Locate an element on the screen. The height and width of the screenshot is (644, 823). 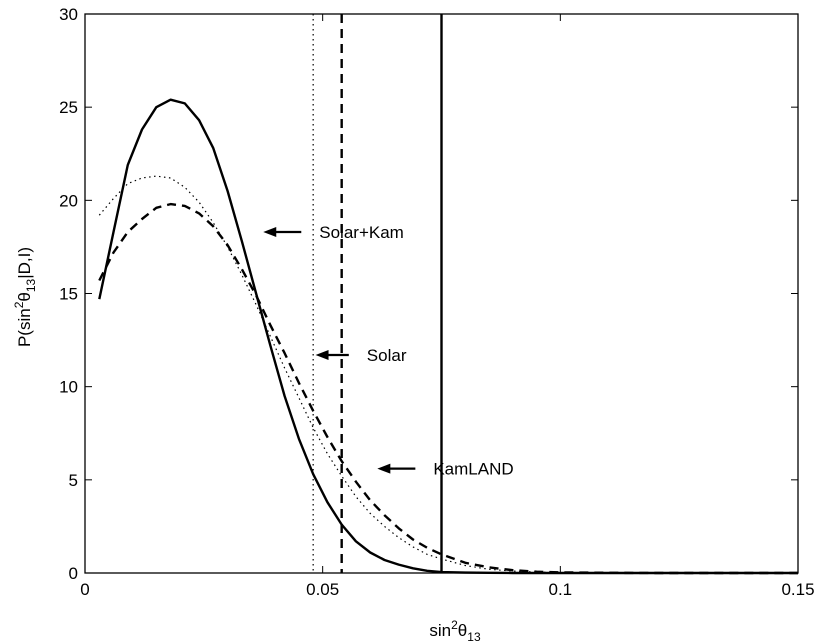
y-tick-label: 15 is located at coordinates (68, 294).